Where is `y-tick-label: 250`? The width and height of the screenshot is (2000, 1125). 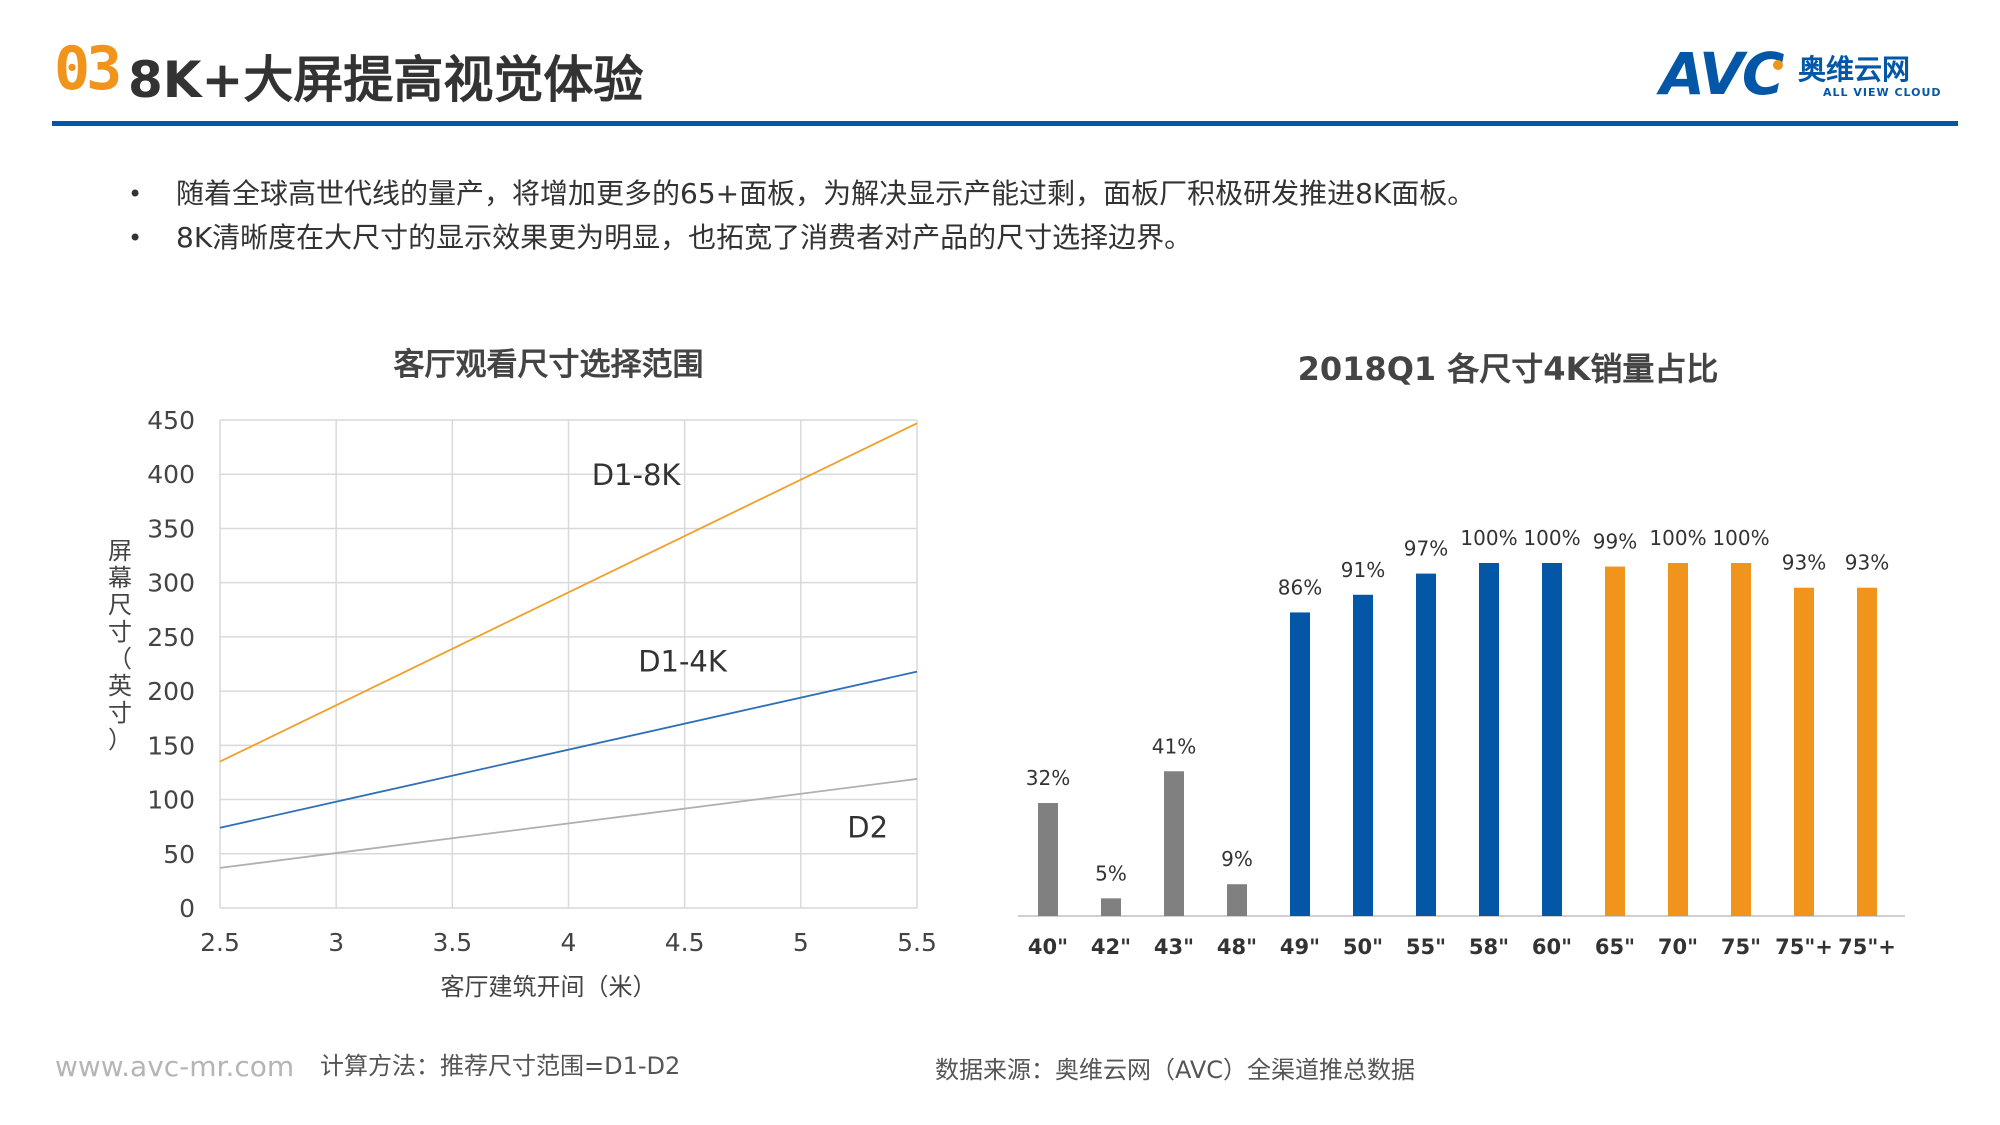
y-tick-label: 250 is located at coordinates (171, 637).